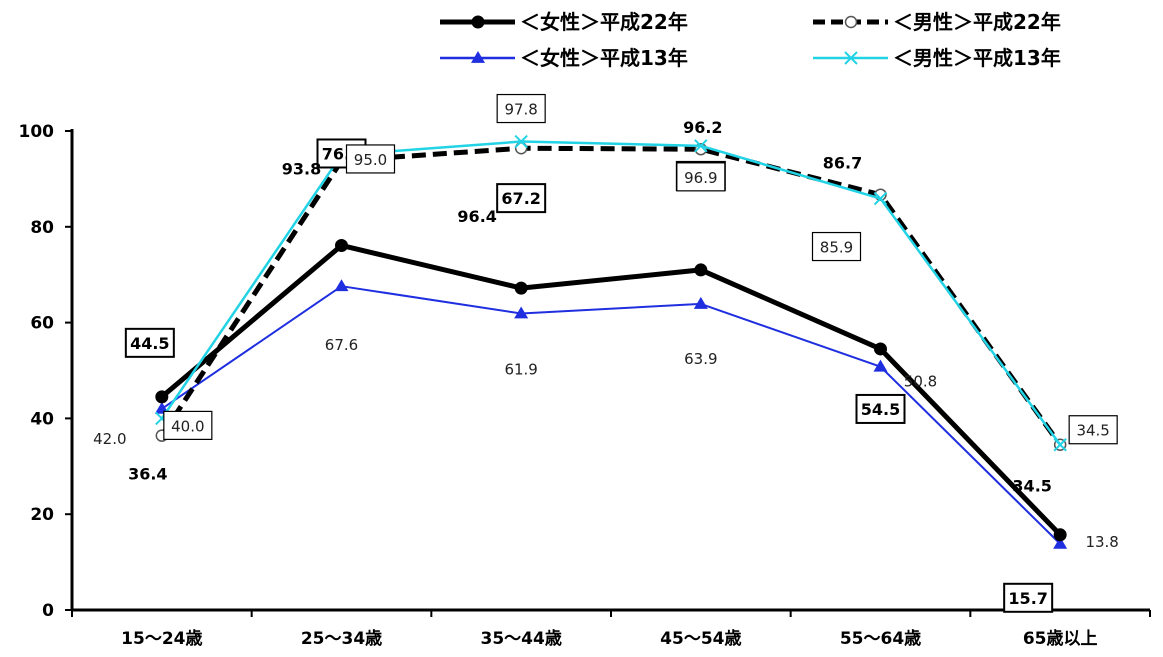 The height and width of the screenshot is (657, 1163). I want to click on data-label: 67.2, so click(520, 198).